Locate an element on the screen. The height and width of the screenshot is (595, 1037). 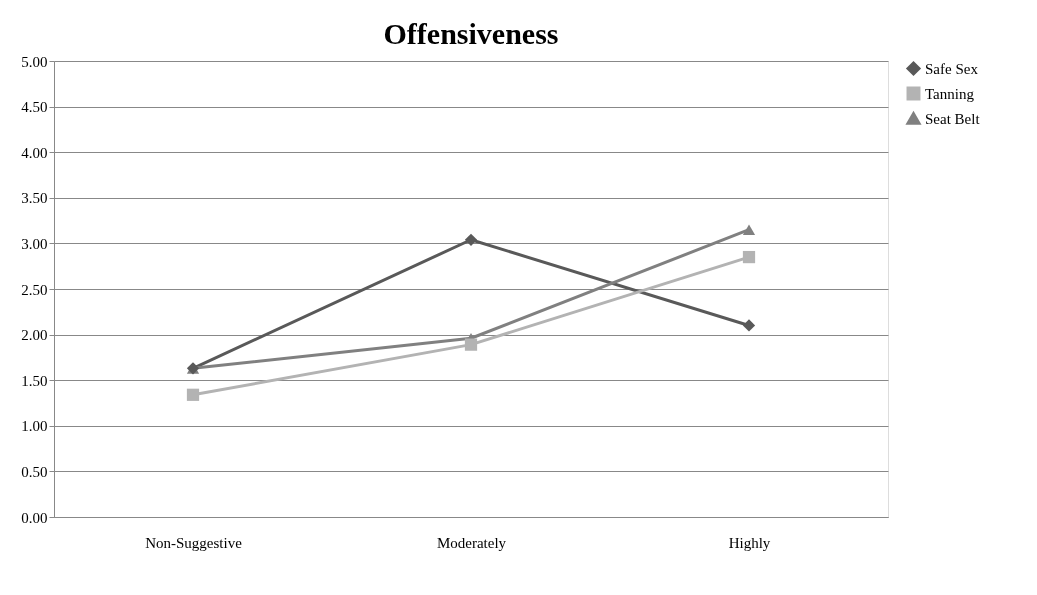
y-tick-label: 2.00 is located at coordinates (34, 335).